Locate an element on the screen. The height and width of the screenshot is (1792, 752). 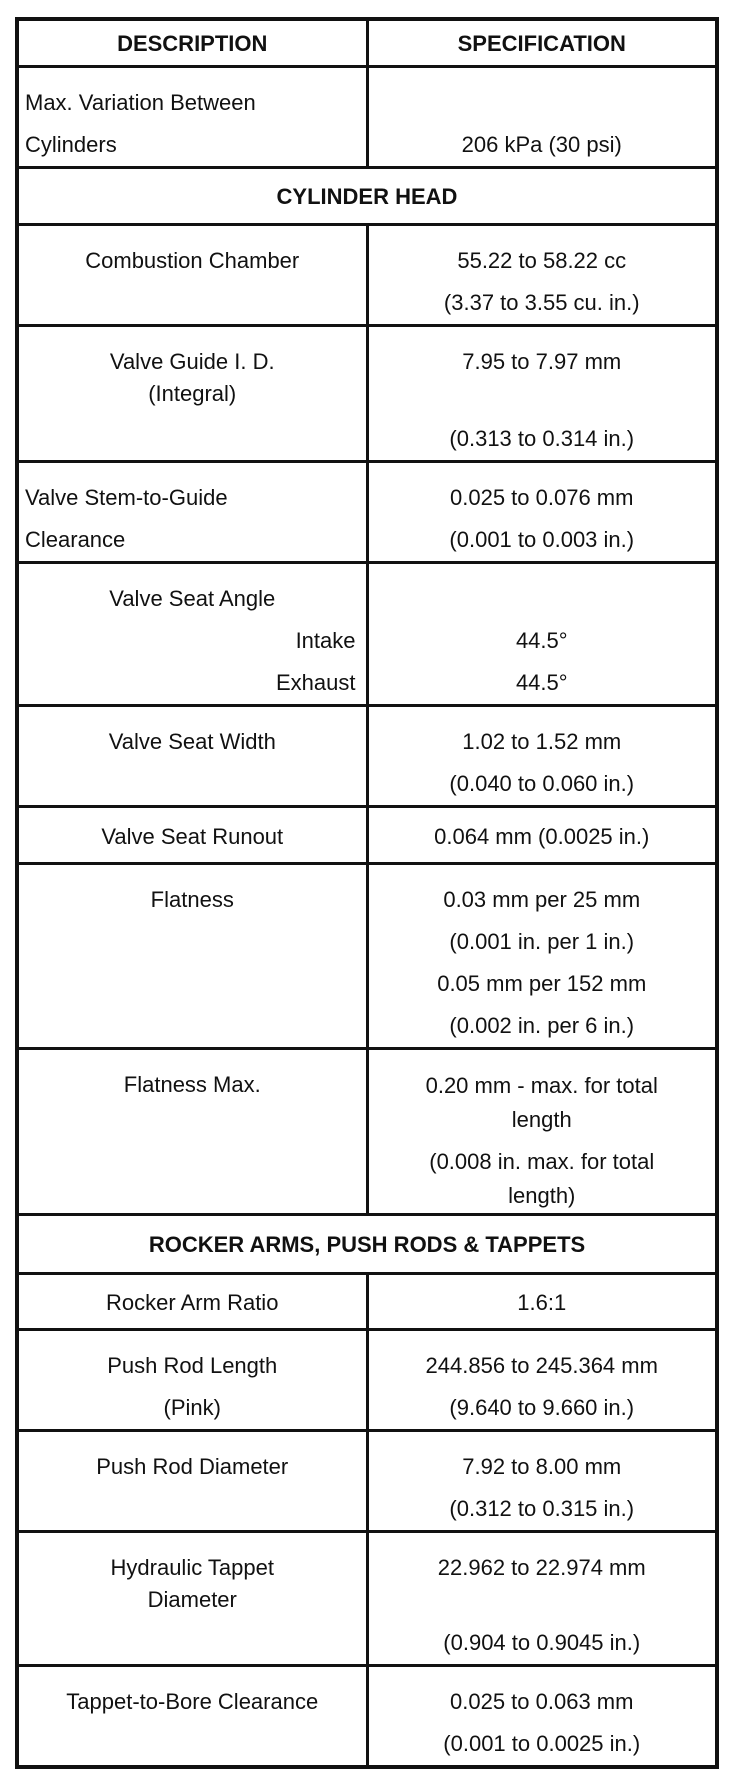
specification-line: (0.002 in. per 6 in.) is located at coordinates (542, 1025).